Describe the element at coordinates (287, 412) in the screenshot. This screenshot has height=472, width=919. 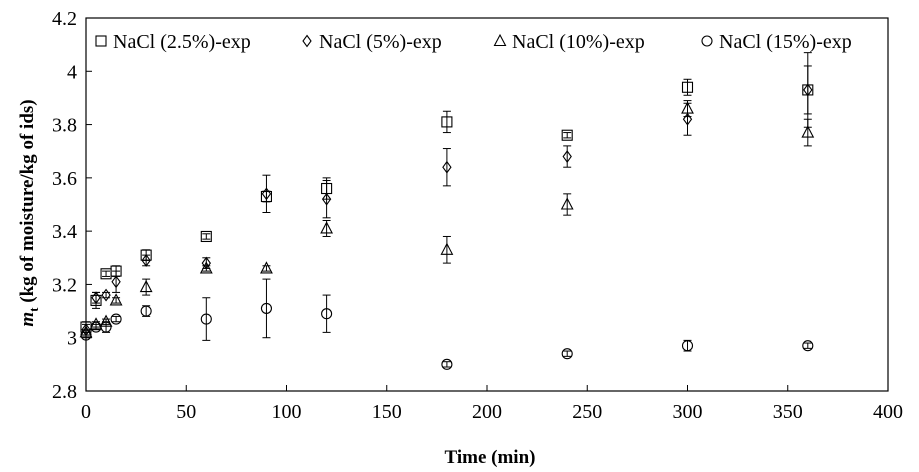
I see `x-tick-label: 100` at that location.